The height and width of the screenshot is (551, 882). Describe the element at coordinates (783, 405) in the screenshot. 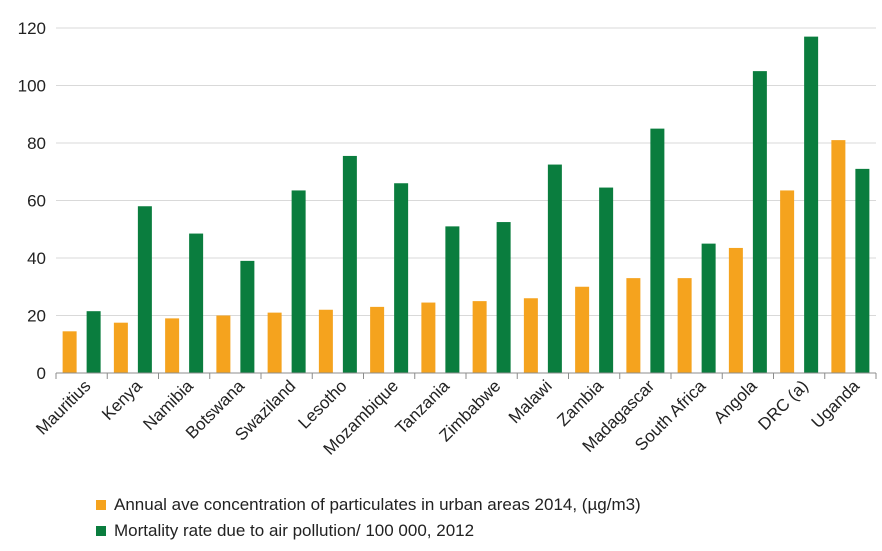

I see `x-tick-label: DRC (a)` at that location.